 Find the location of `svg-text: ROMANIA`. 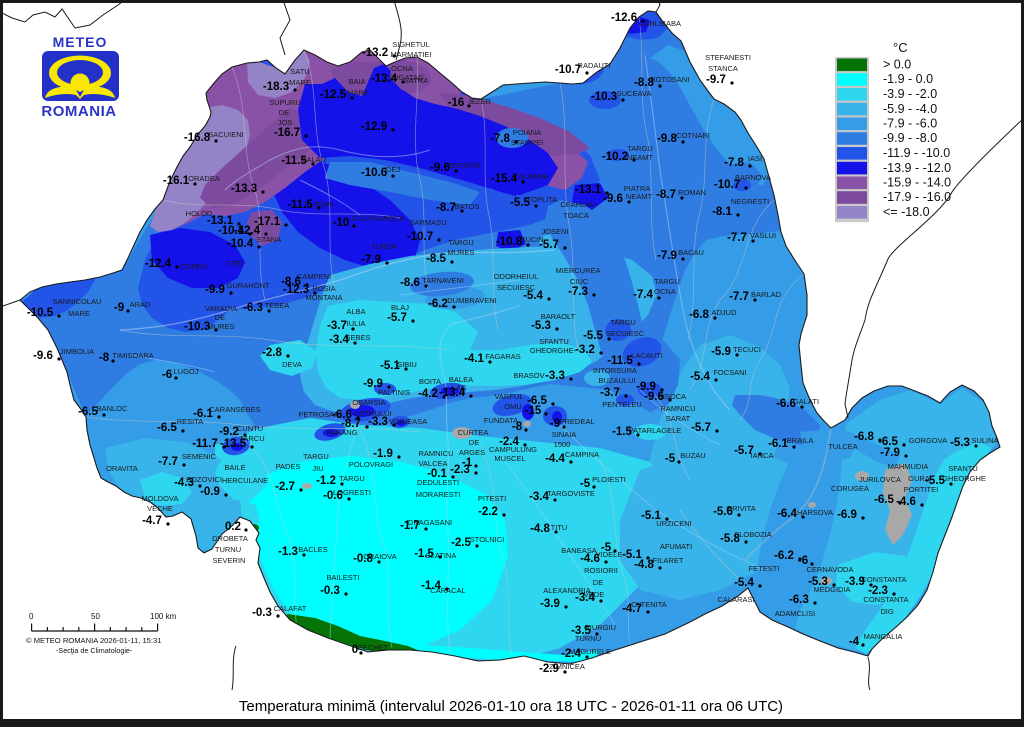

svg-text: ROMANIA is located at coordinates (78, 111).